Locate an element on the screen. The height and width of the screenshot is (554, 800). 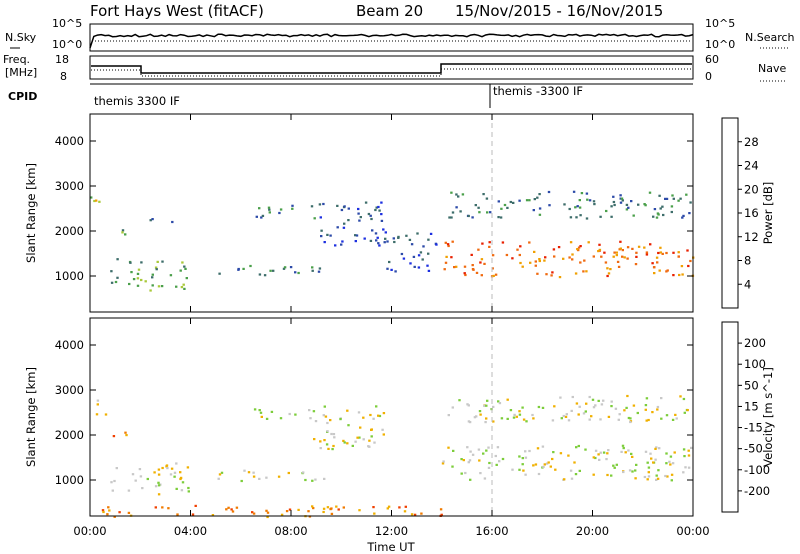
cpid-label: CPID is located at coordinates (22, 96).